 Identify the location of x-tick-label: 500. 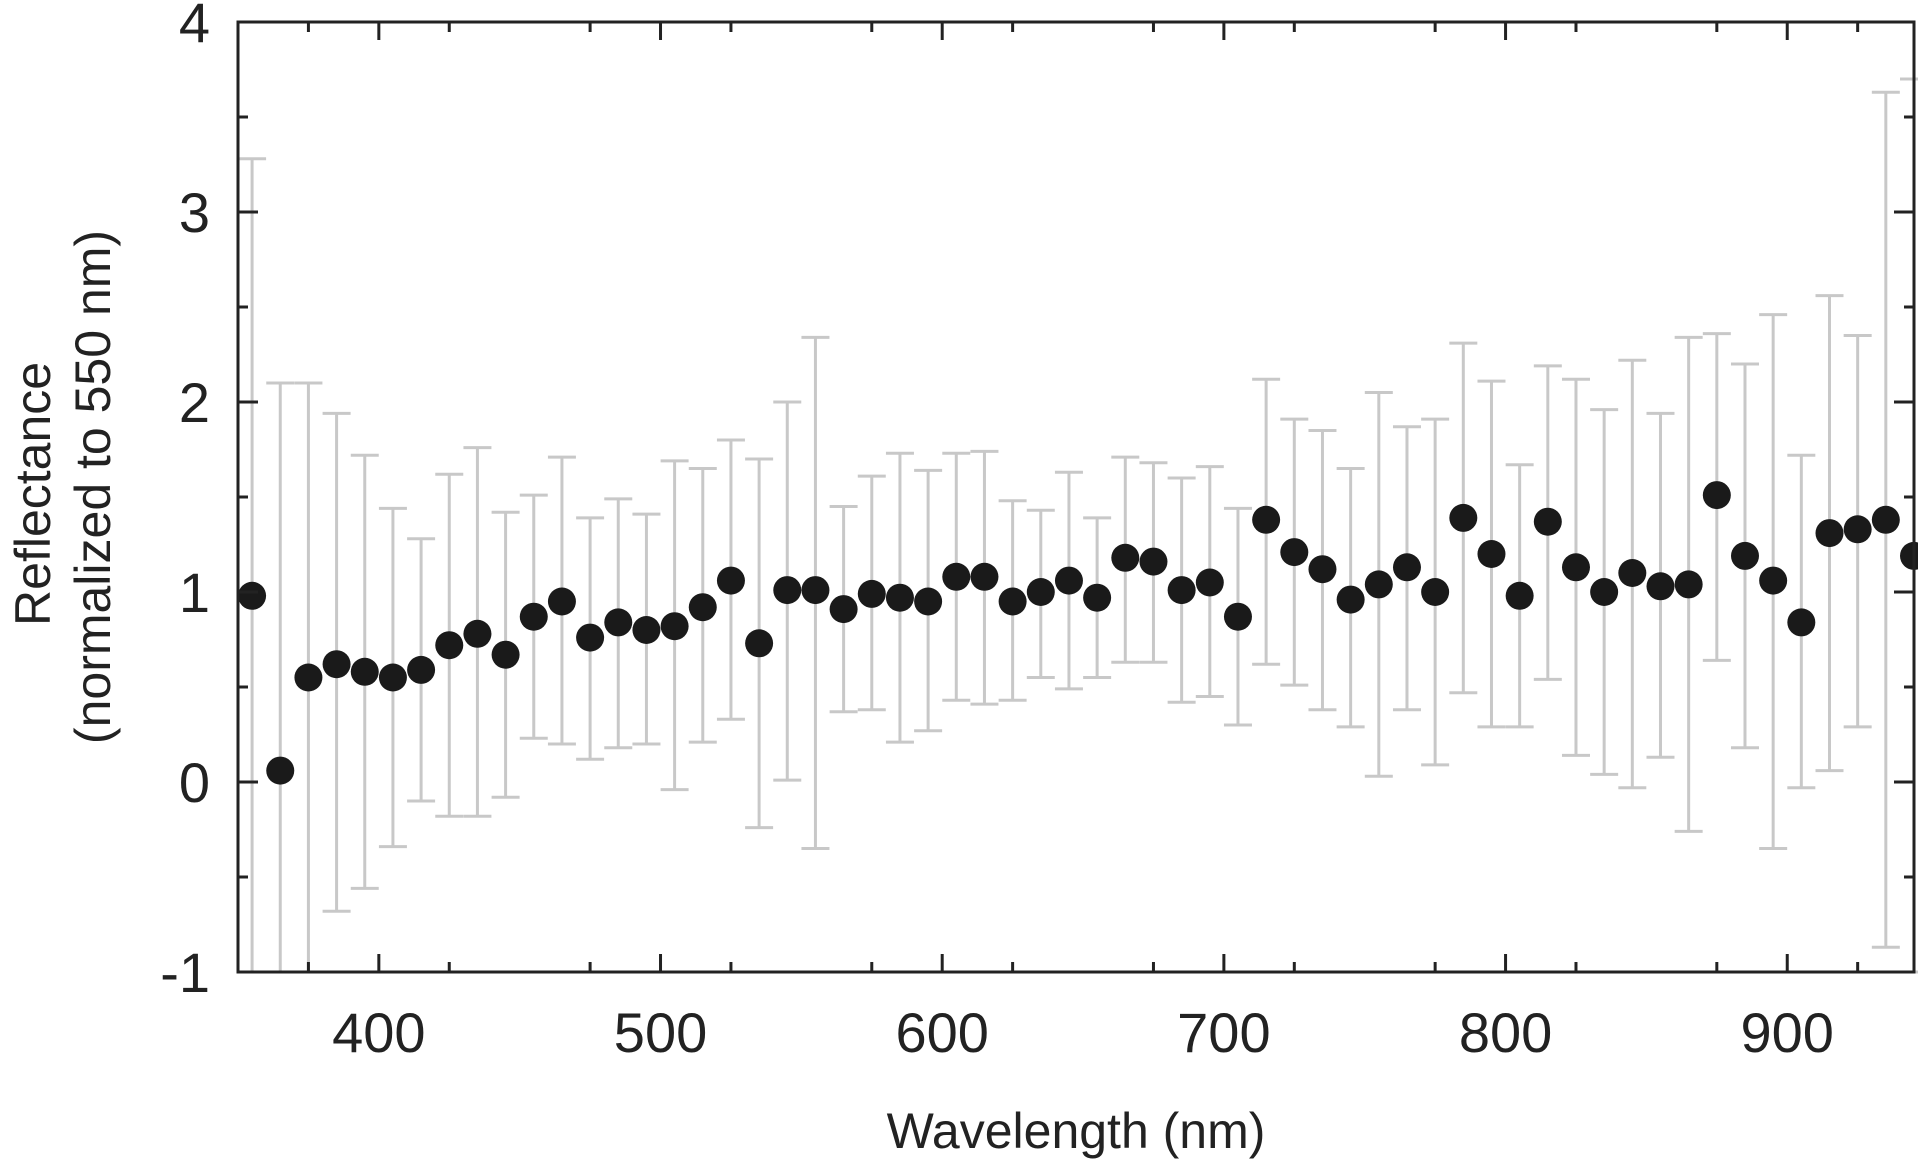
(660, 1032).